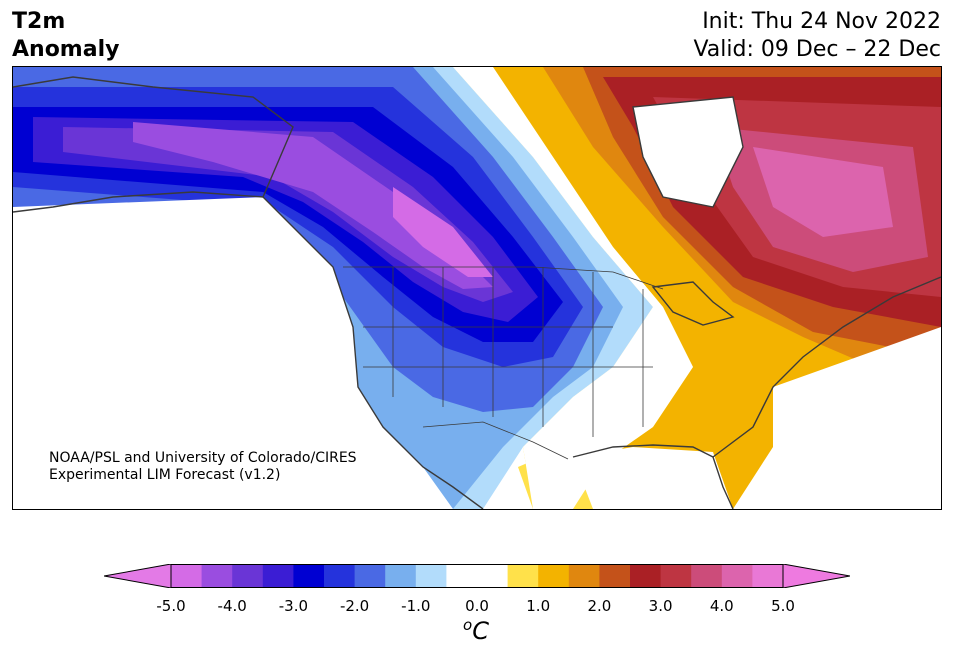 The image size is (953, 656). I want to click on colorbar-overflow, so click(816, 576).